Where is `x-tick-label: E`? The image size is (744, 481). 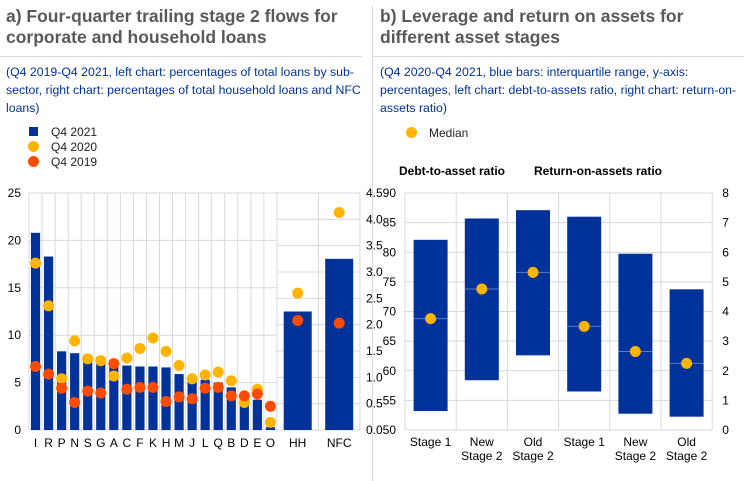
x-tick-label: E is located at coordinates (257, 443).